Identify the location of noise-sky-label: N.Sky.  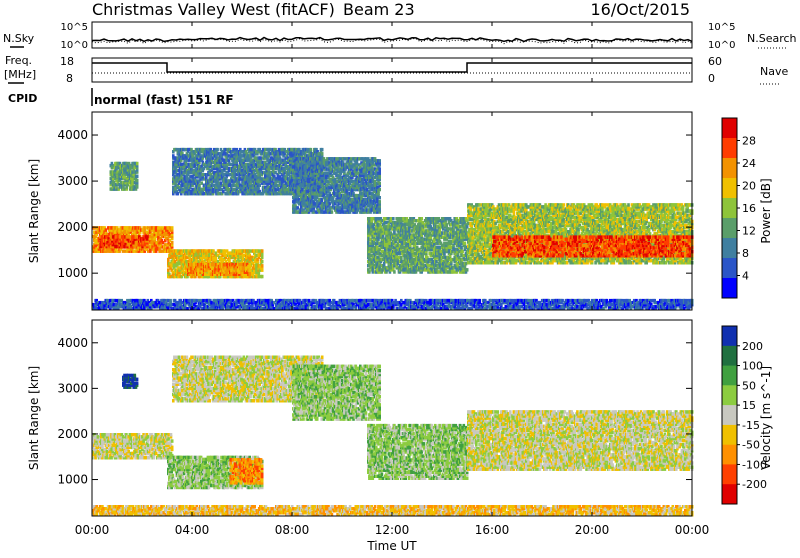
(19, 38).